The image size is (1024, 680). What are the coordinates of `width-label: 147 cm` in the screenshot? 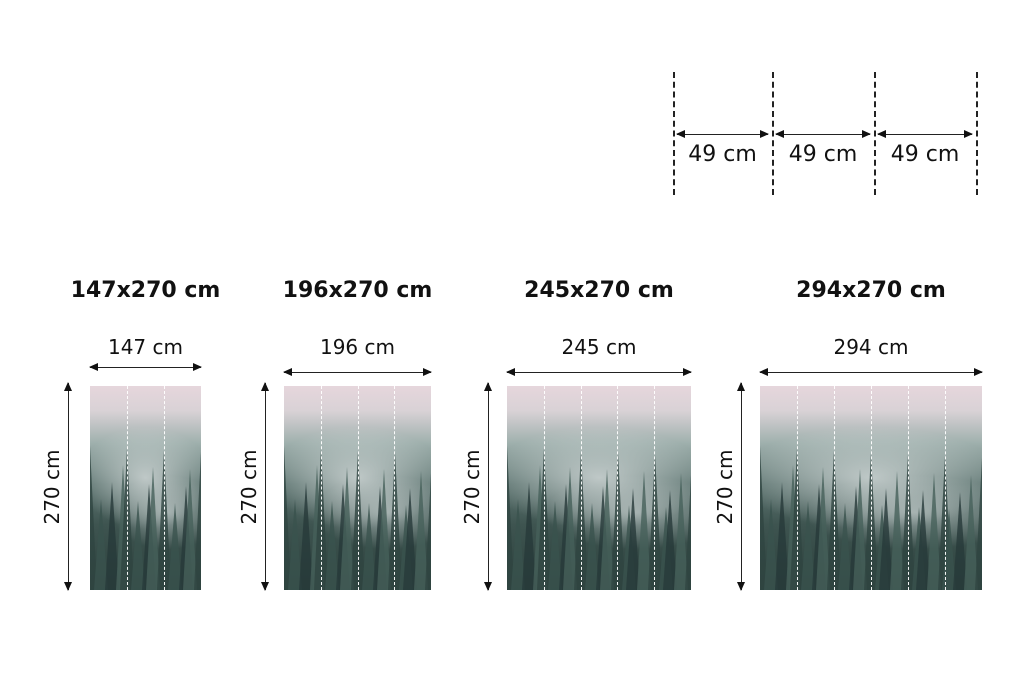 It's located at (145, 347).